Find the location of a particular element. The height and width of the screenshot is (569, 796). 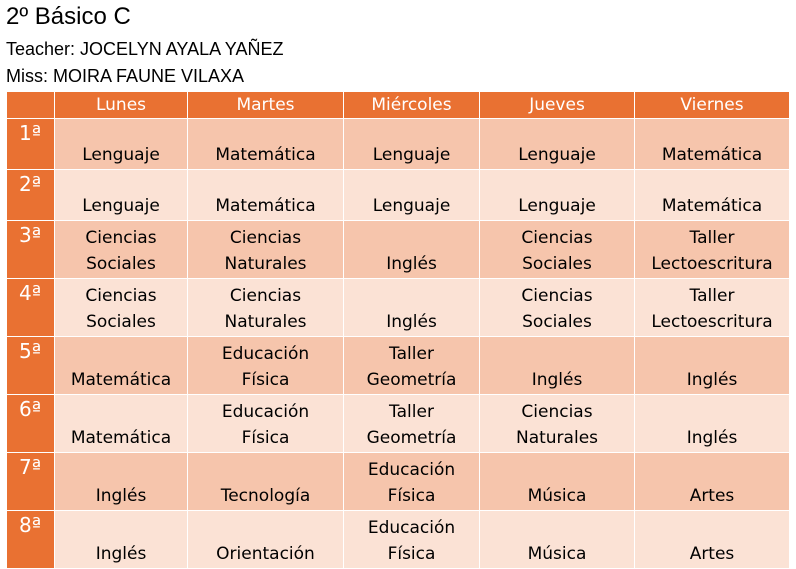

subject-line: Física is located at coordinates (411, 554).